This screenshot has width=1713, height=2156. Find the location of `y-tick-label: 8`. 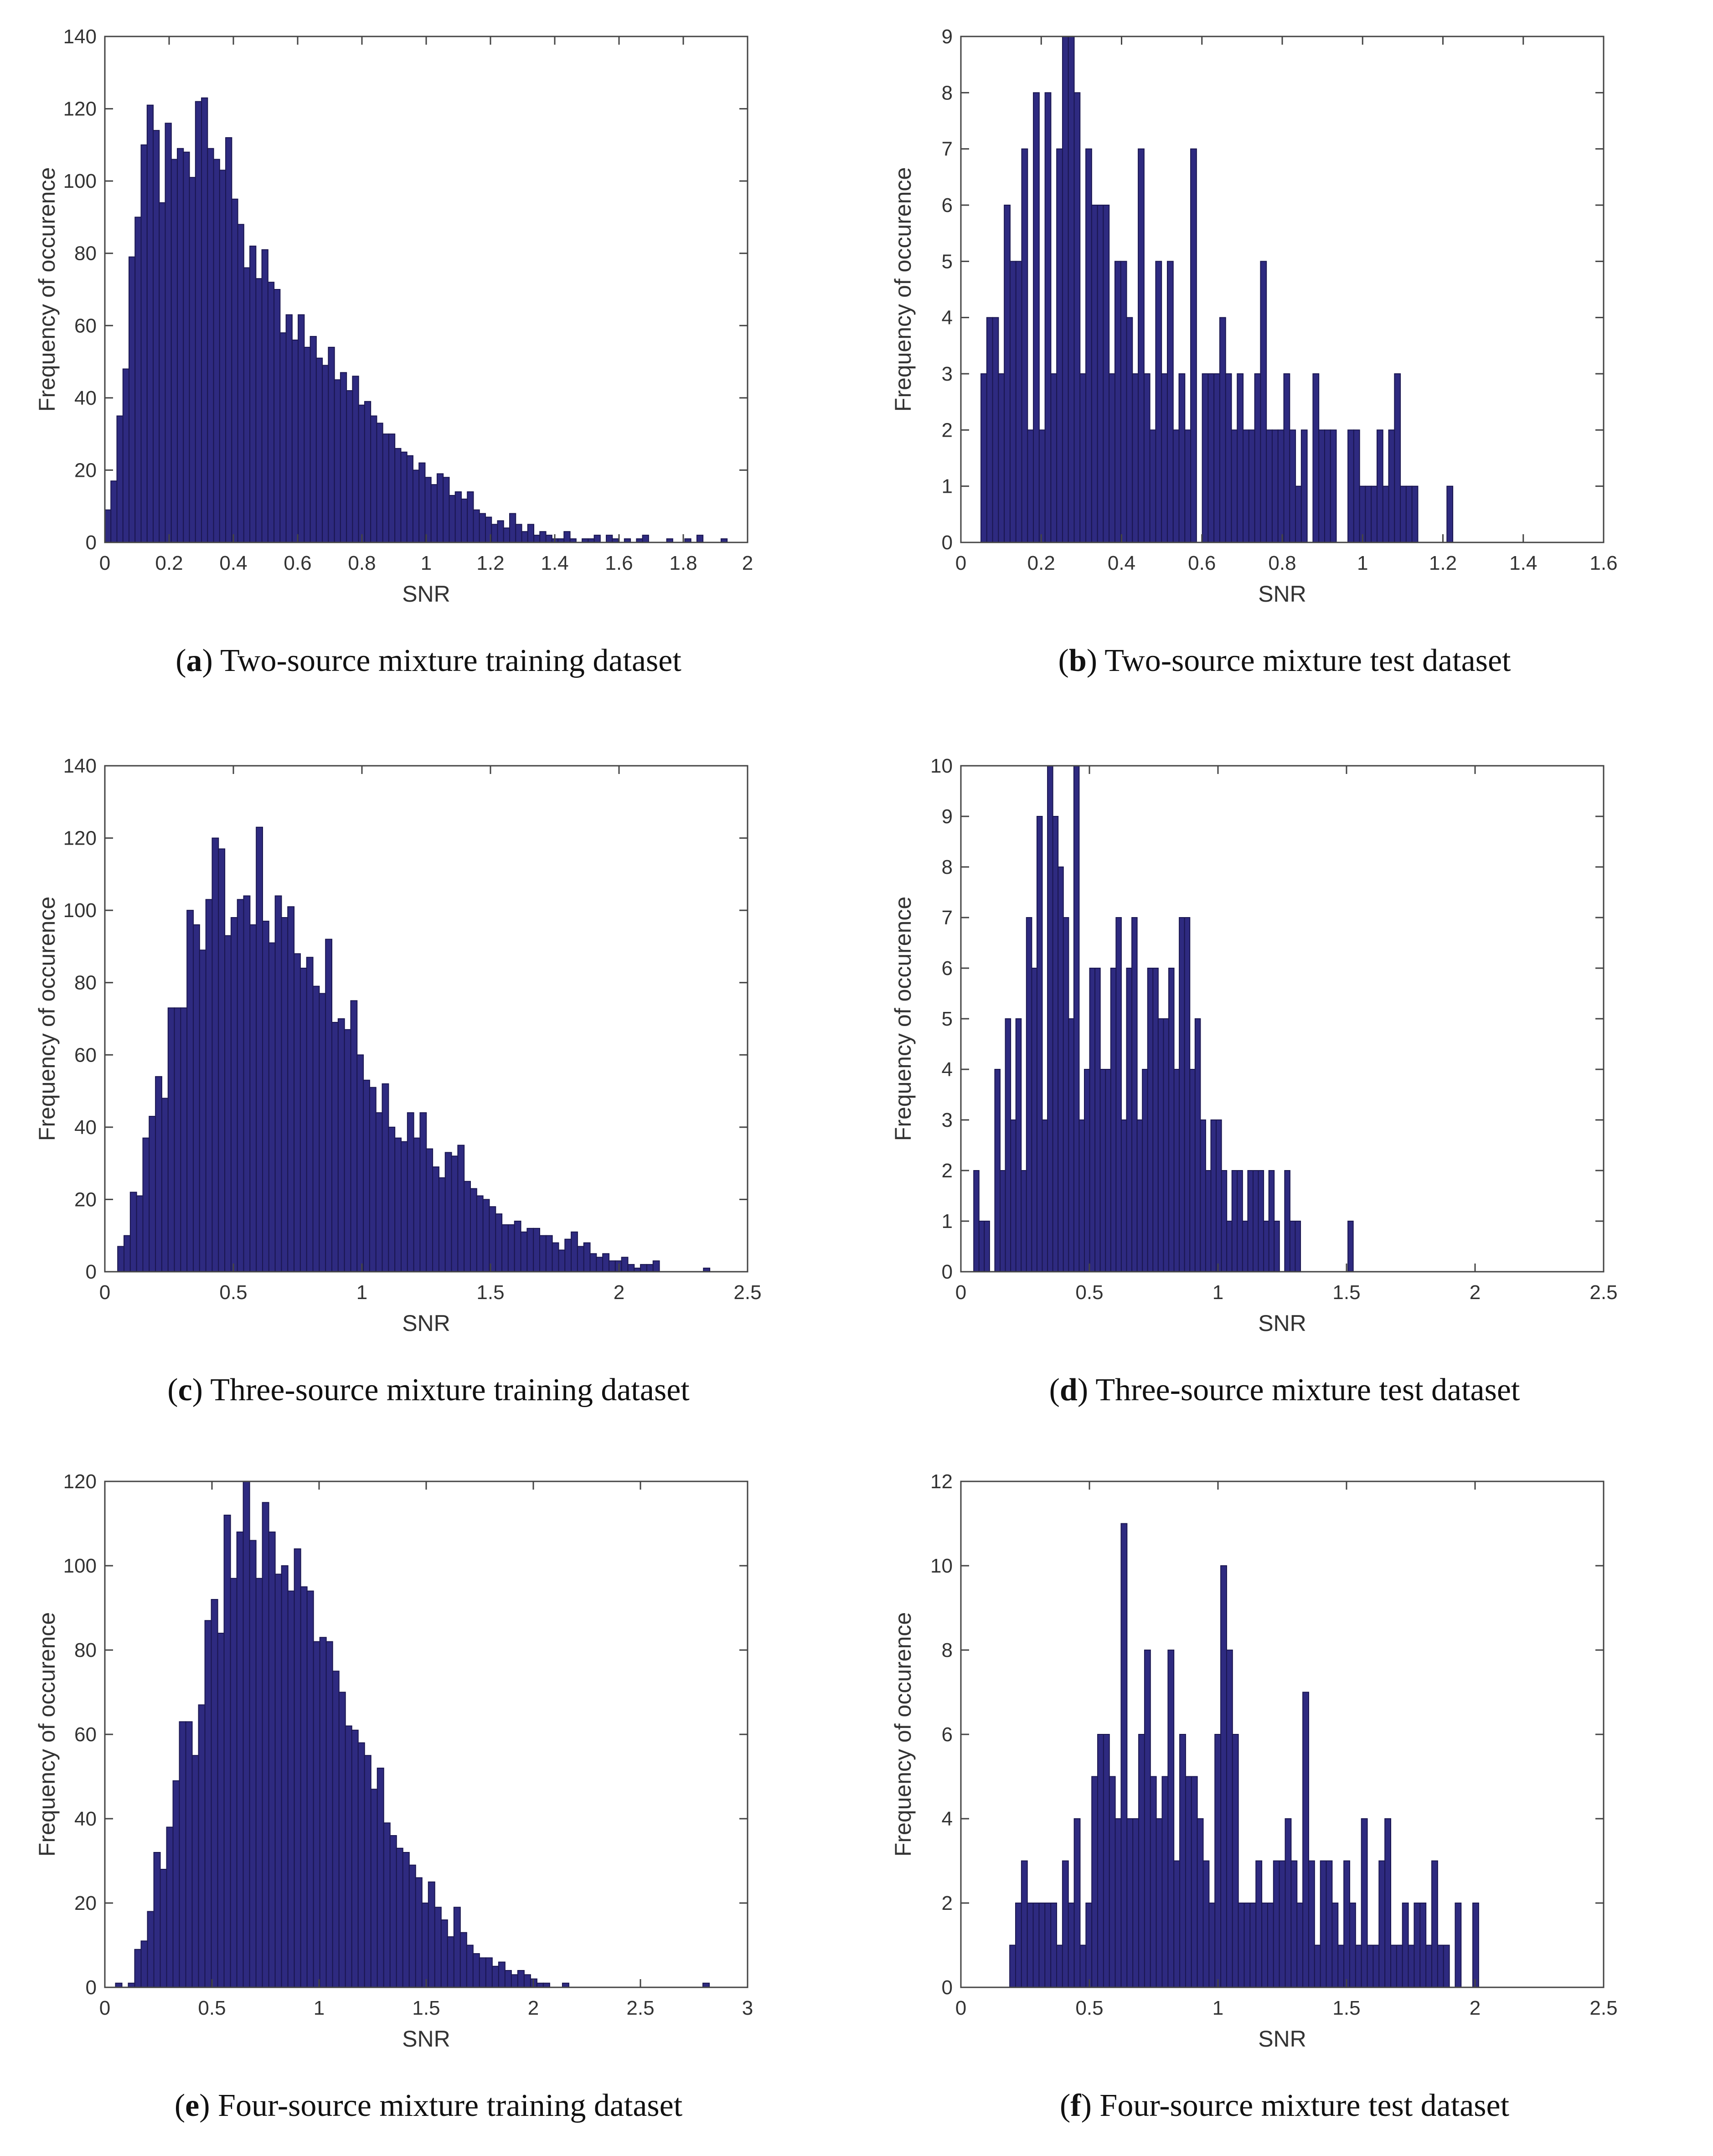

y-tick-label: 8 is located at coordinates (947, 867).